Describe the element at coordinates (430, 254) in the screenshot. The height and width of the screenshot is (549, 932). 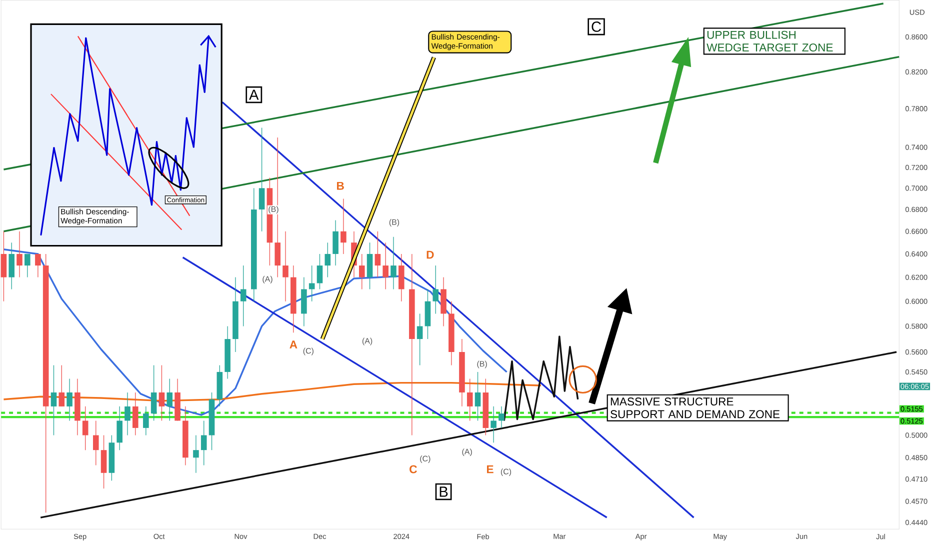
I see `annotation: D` at that location.